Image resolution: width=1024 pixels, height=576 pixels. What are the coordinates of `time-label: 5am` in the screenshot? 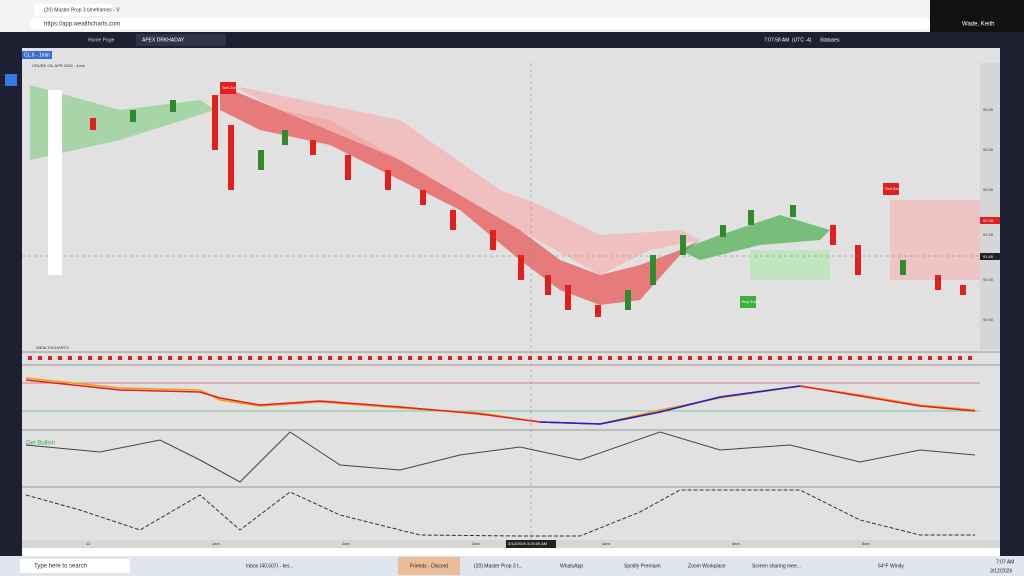 It's located at (736, 543).